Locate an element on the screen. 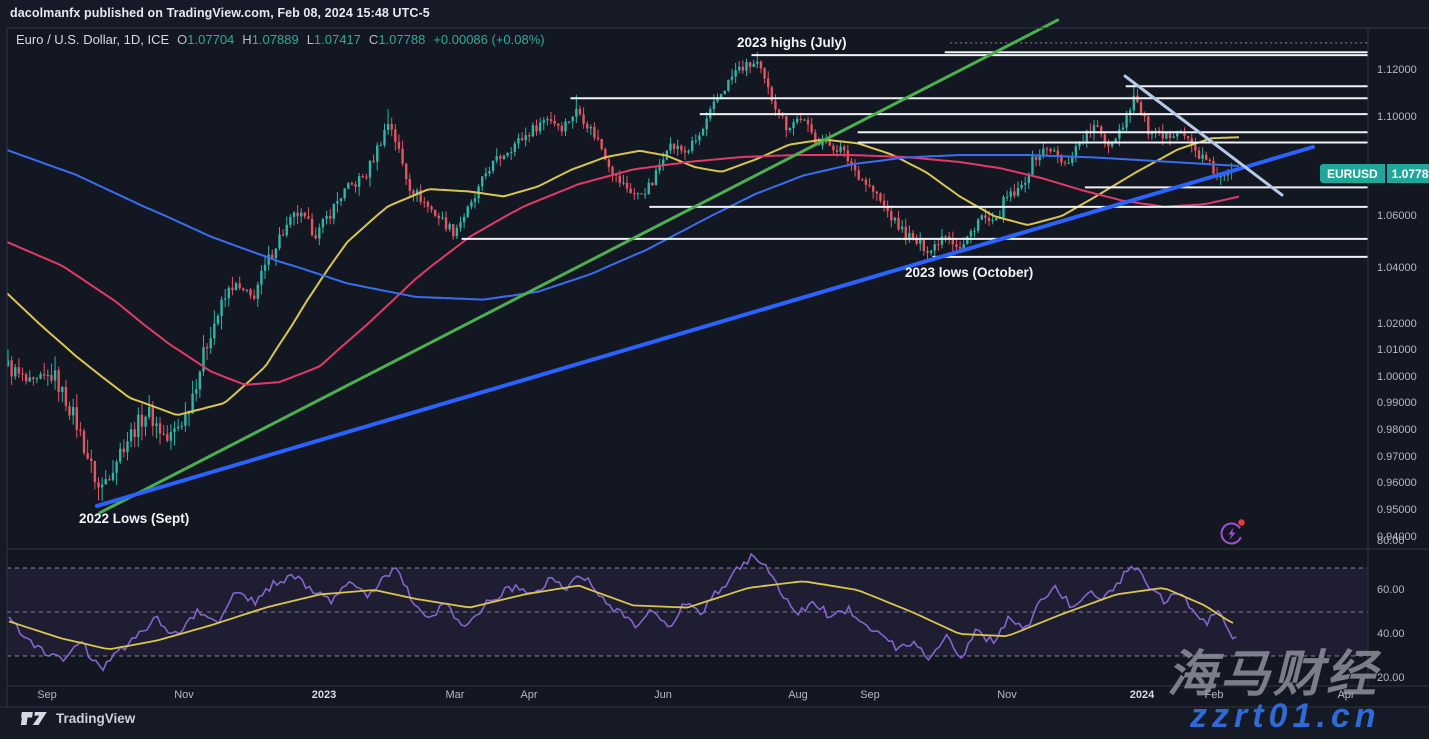  time-axis is located at coordinates (687, 697).